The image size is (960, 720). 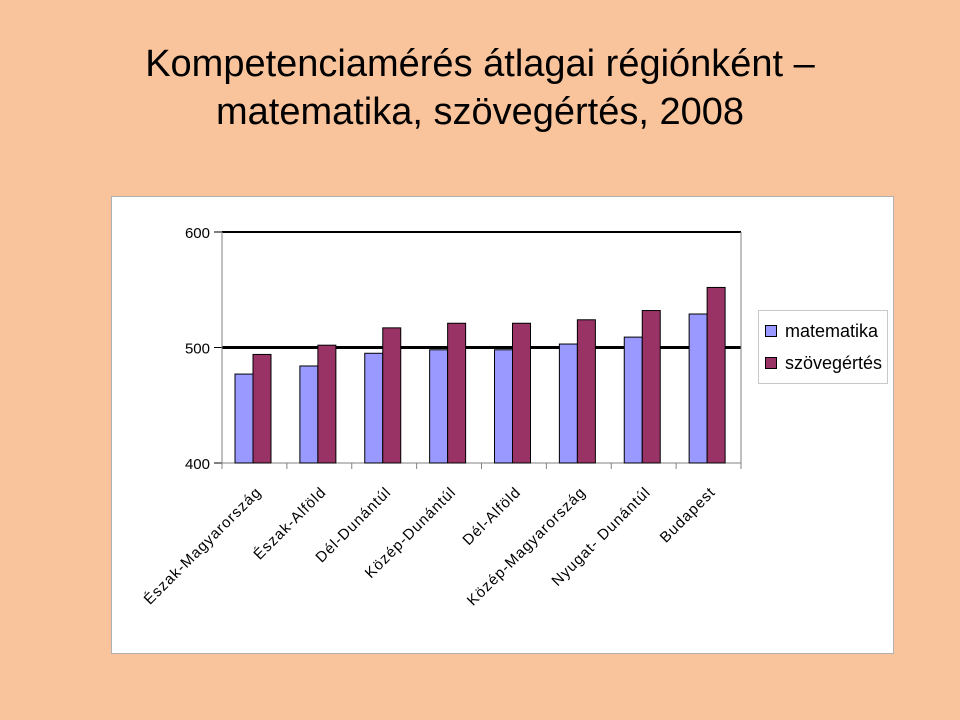 What do you see at coordinates (480, 112) in the screenshot?
I see `chart-title-line2: matematika, szövegértés, 2008` at bounding box center [480, 112].